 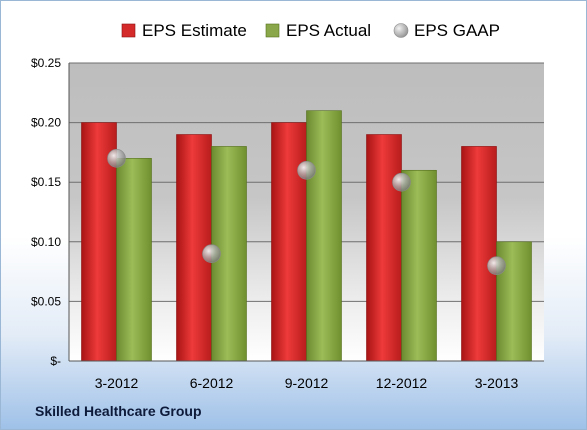 I want to click on y-tick-label: $0.05, so click(x=46, y=301).